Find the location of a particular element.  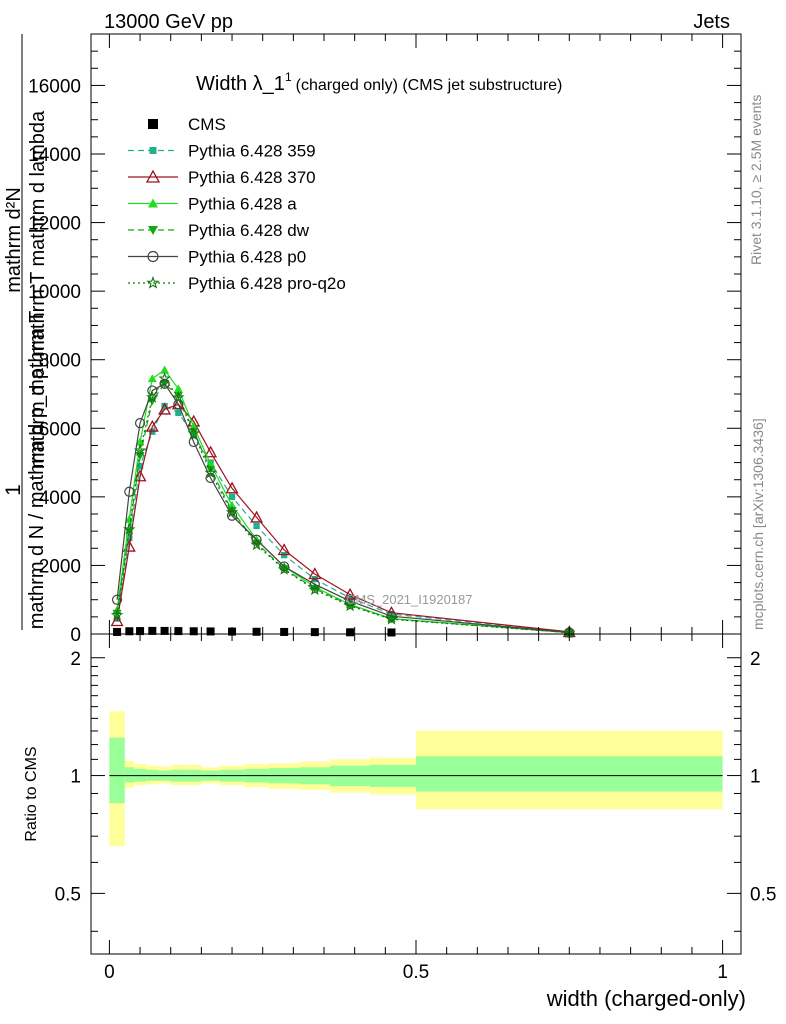

series-pythia-6-428-p0 is located at coordinates (343, 508).